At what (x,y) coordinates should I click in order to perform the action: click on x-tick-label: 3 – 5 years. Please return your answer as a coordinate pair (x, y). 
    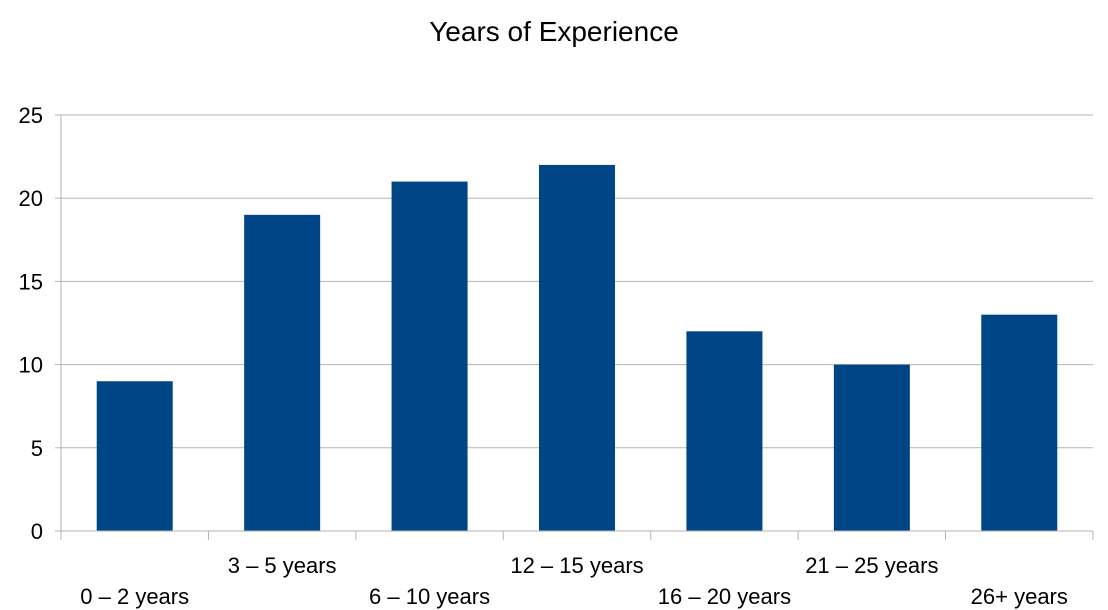
    Looking at the image, I should click on (282, 565).